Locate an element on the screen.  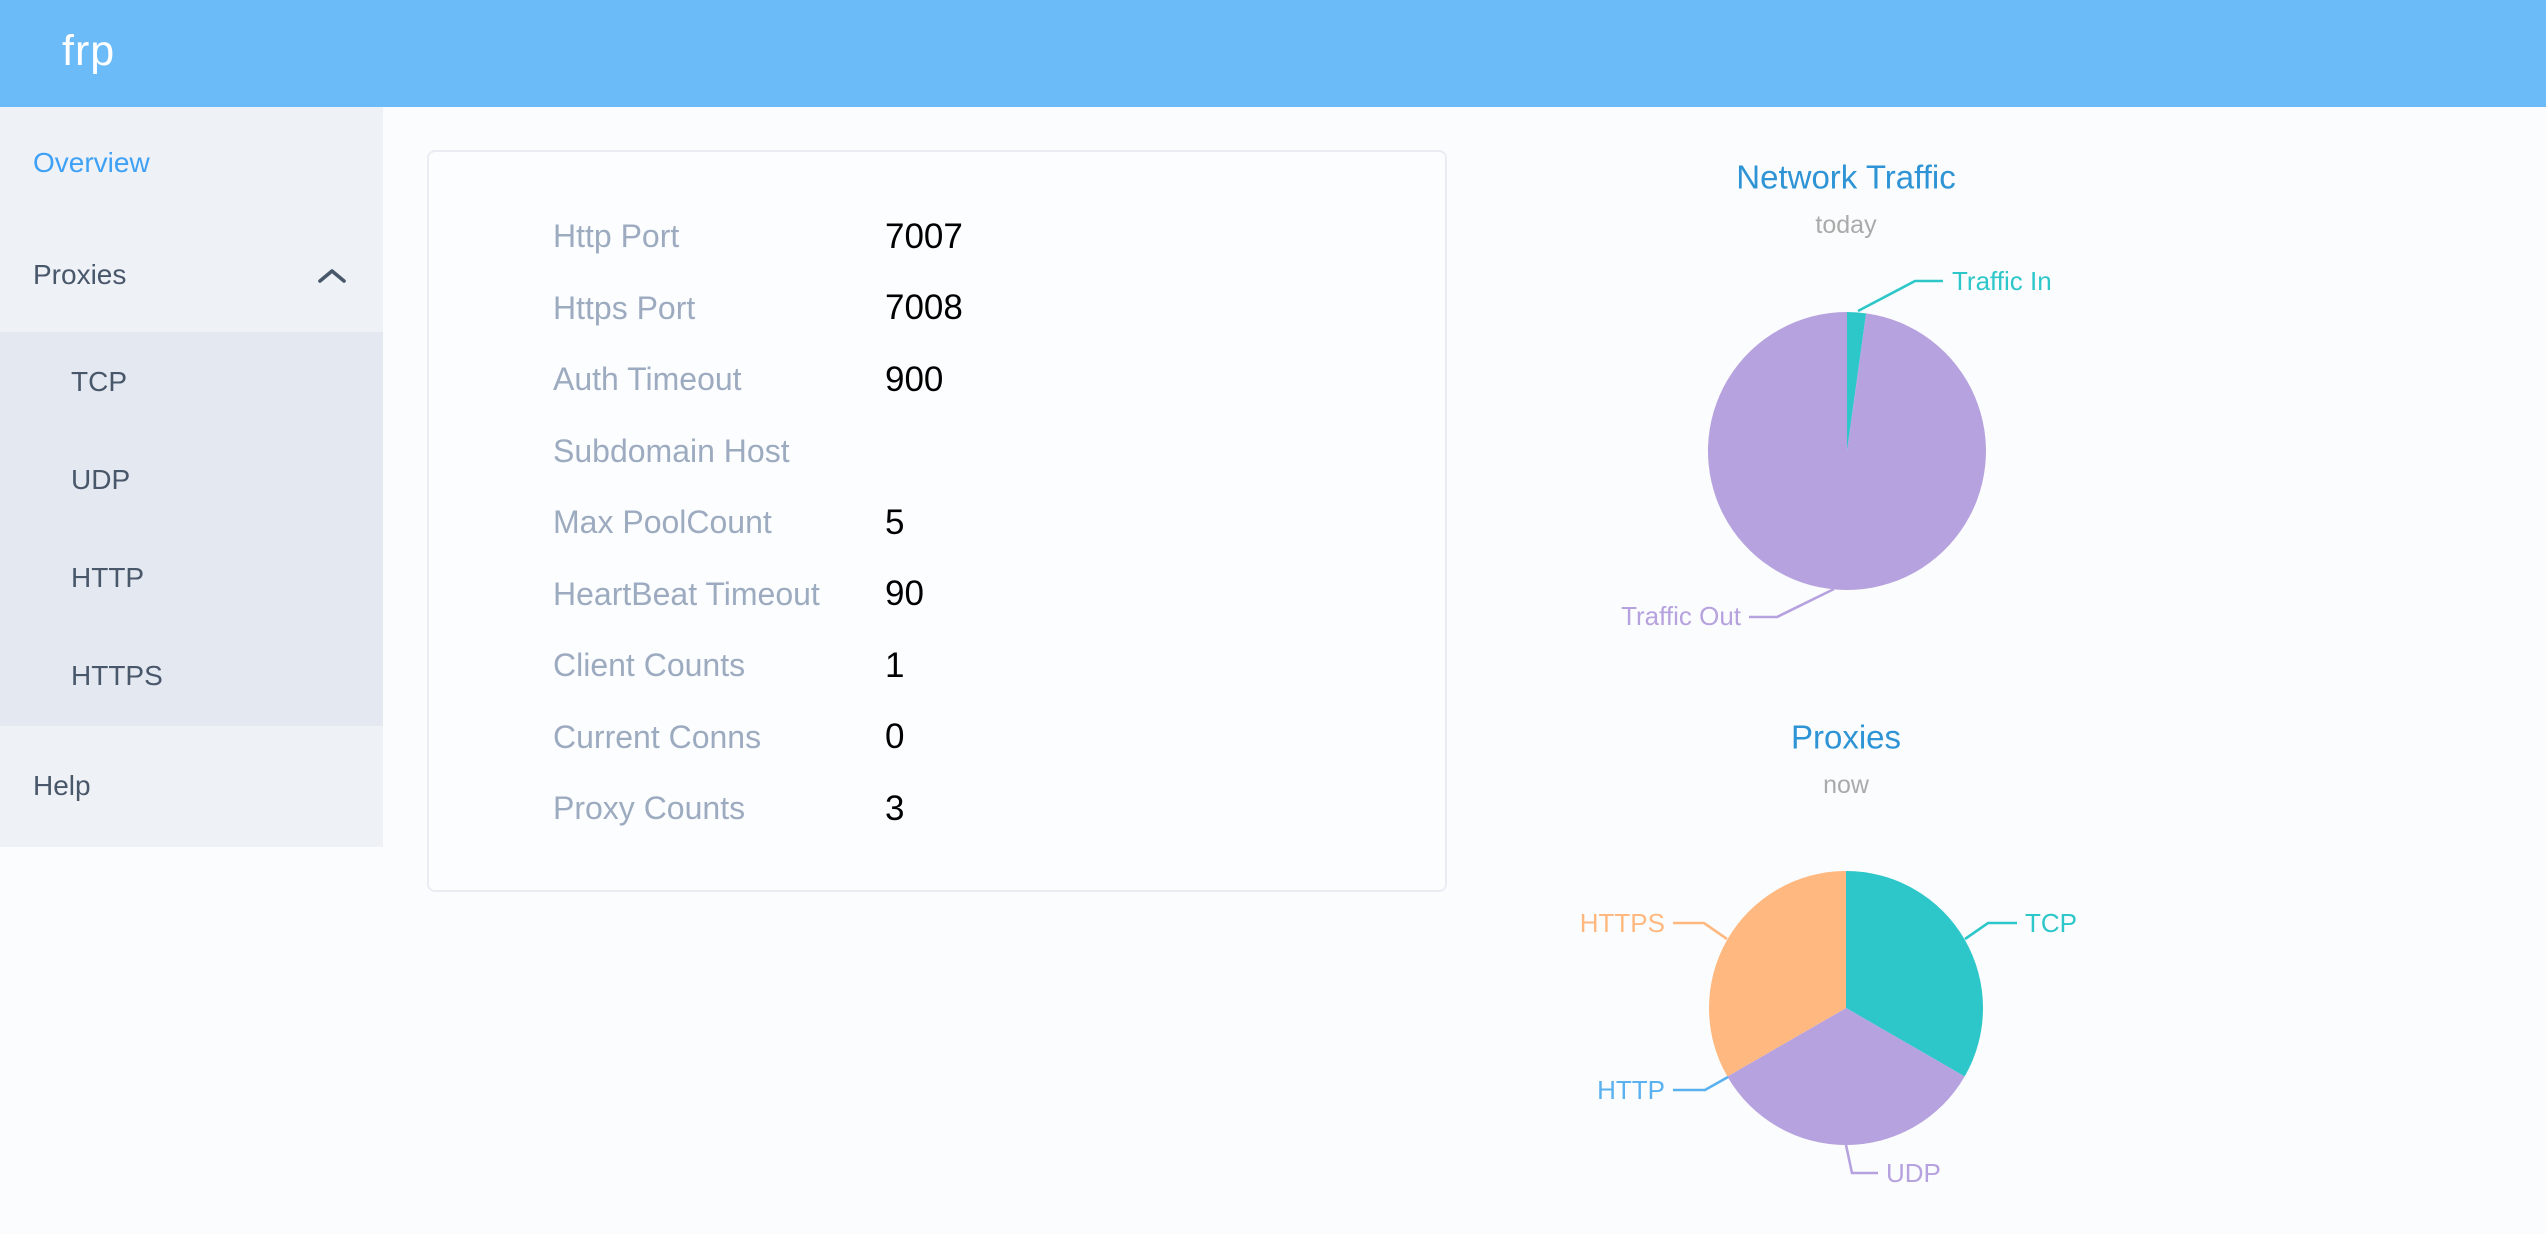
server-info-value: 0 is located at coordinates (895, 737).